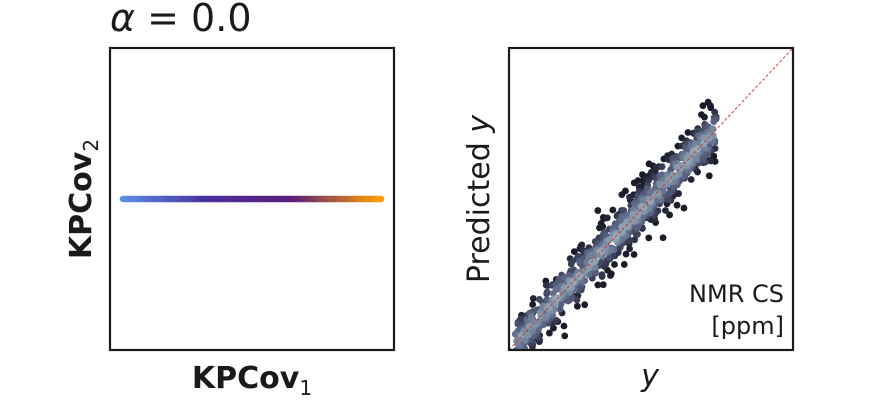 The height and width of the screenshot is (400, 880). I want to click on units-annotation-line1: NMR CS, so click(736, 294).